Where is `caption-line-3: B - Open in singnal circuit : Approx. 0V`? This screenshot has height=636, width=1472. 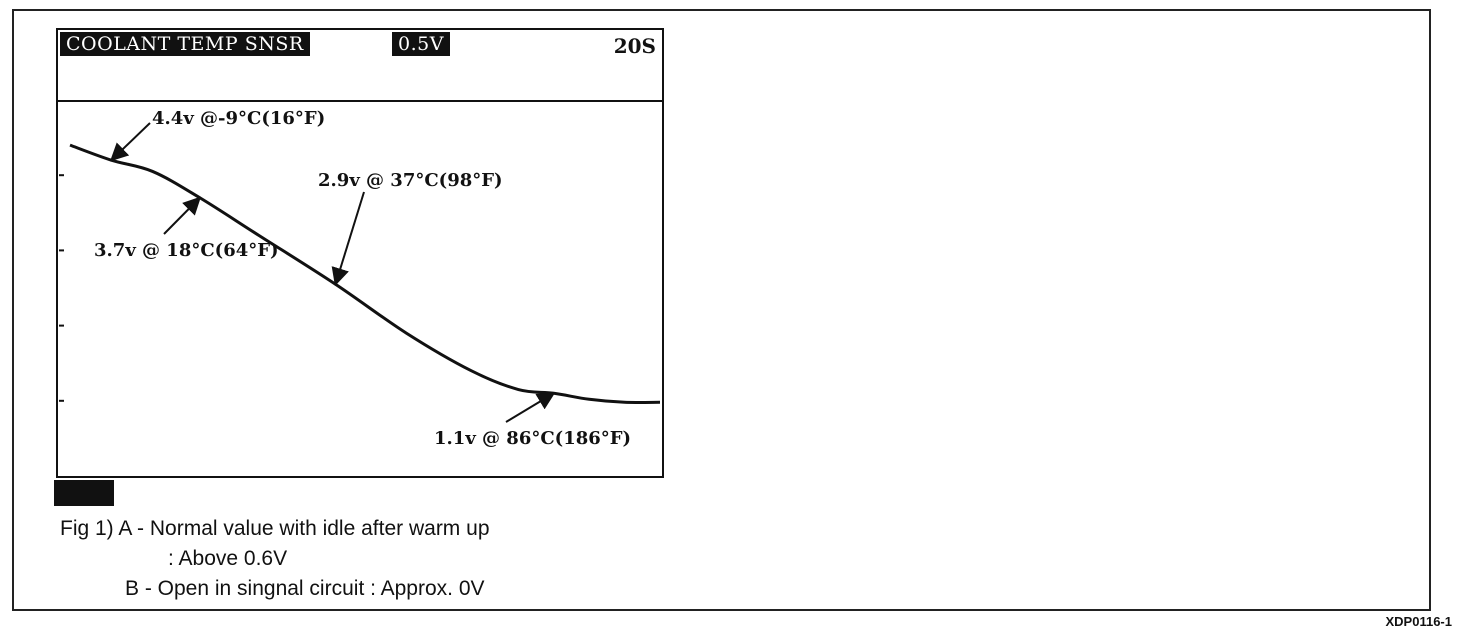
caption-line-3: B - Open in singnal circuit : Approx. 0V is located at coordinates (305, 588).